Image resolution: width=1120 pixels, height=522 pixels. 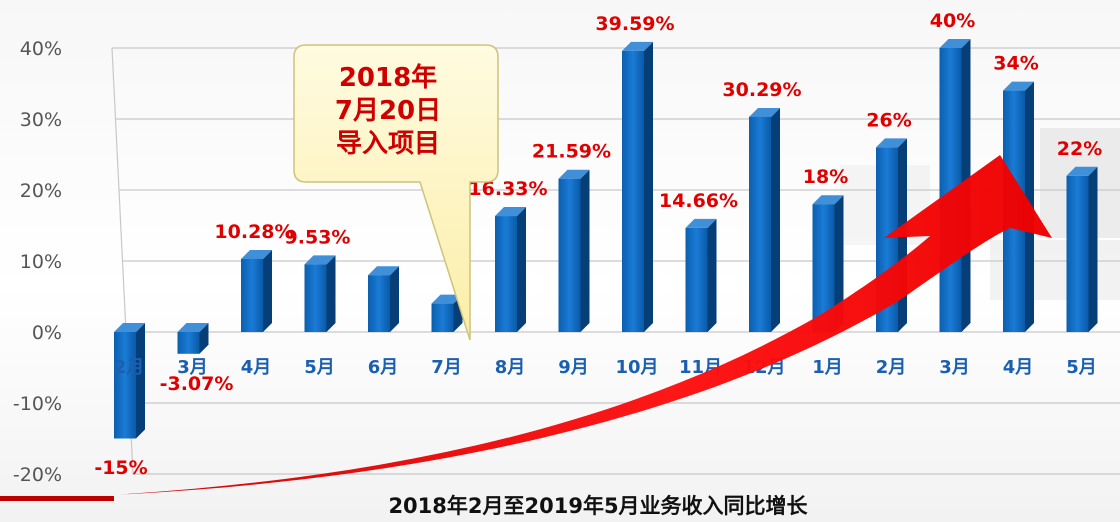 What do you see at coordinates (507, 189) in the screenshot?
I see `data-label: 16.33%` at bounding box center [507, 189].